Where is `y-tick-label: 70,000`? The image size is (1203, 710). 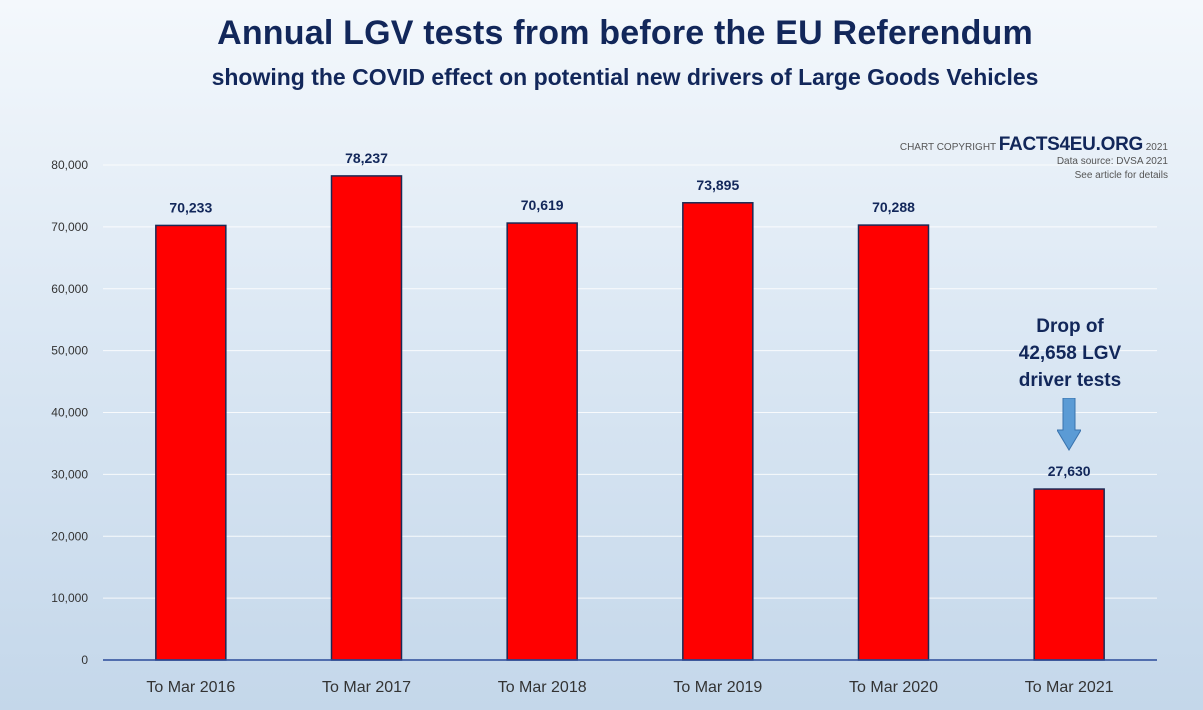
y-tick-label: 70,000 is located at coordinates (69, 227).